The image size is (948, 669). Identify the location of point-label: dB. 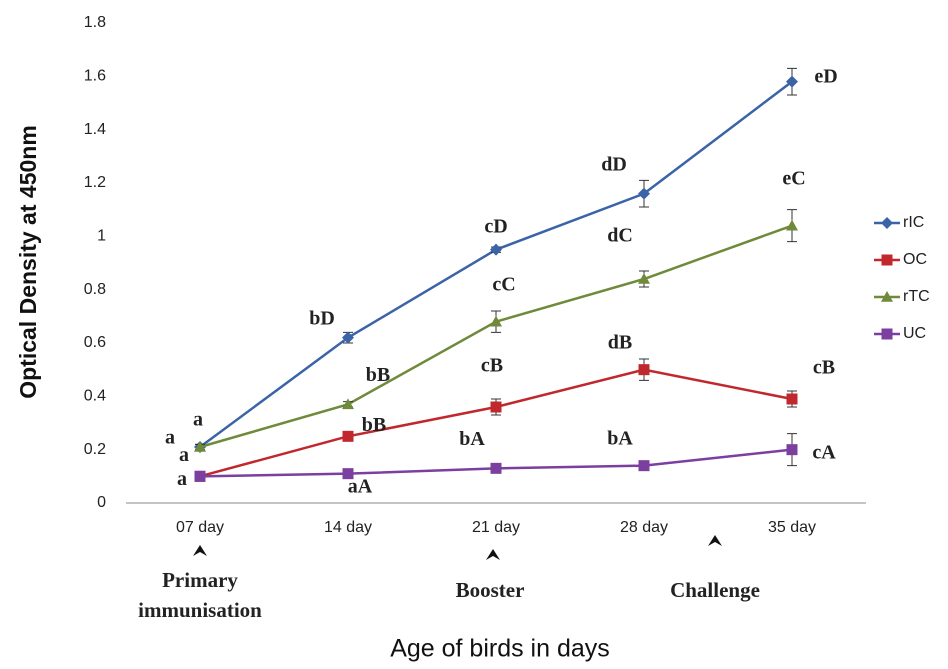
(620, 342).